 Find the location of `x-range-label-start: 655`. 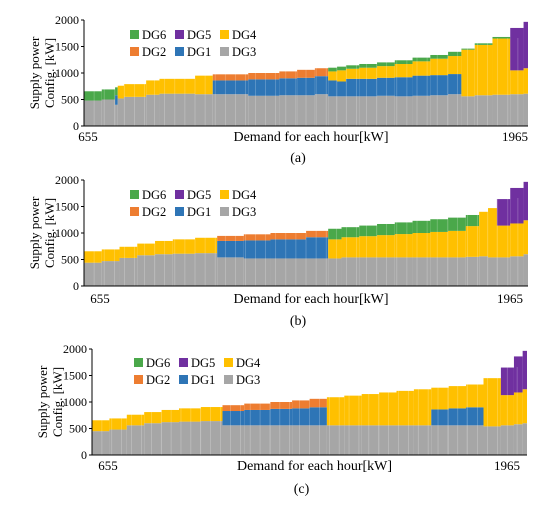

x-range-label-start: 655 is located at coordinates (108, 465).